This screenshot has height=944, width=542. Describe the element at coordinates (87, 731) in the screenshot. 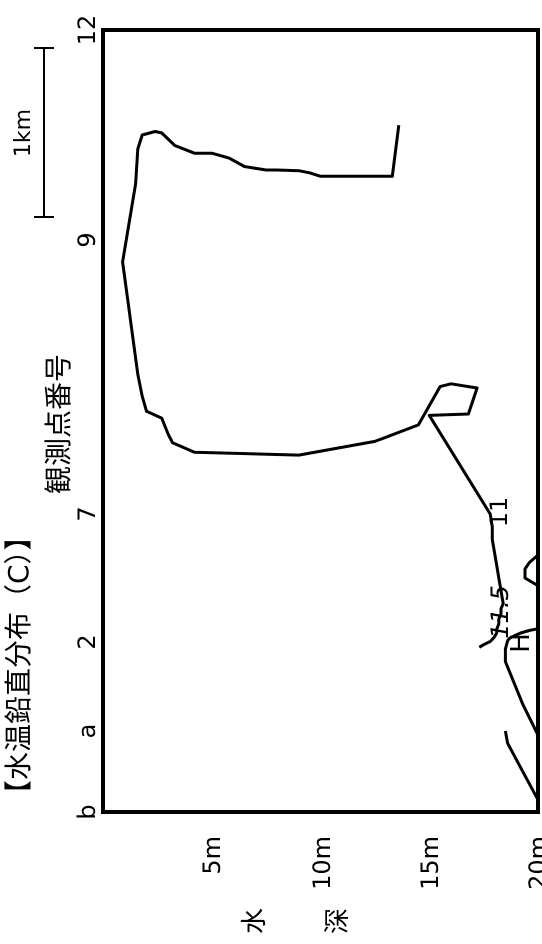

I see `x-tick-a: a` at that location.